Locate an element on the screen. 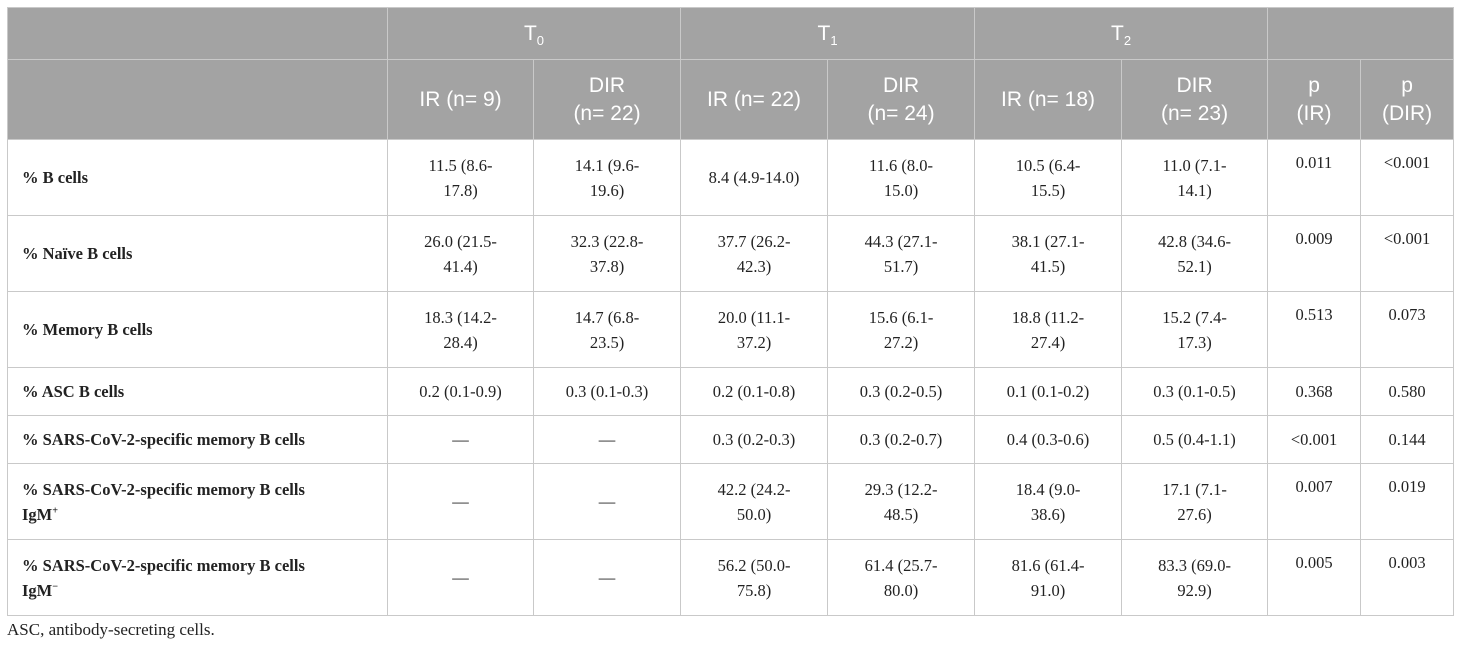 The image size is (1460, 654). value-cell: 20.0 (11.1- 37.2) is located at coordinates (754, 329).